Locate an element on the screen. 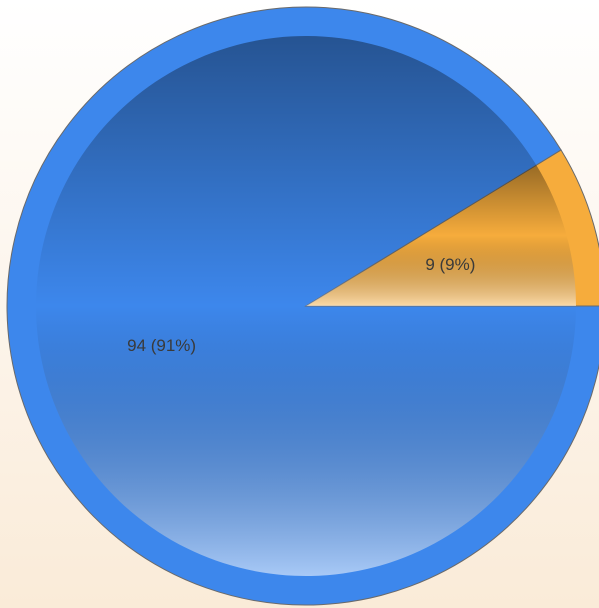 This screenshot has width=599, height=608. data-label: 94 (91%) is located at coordinates (161, 345).